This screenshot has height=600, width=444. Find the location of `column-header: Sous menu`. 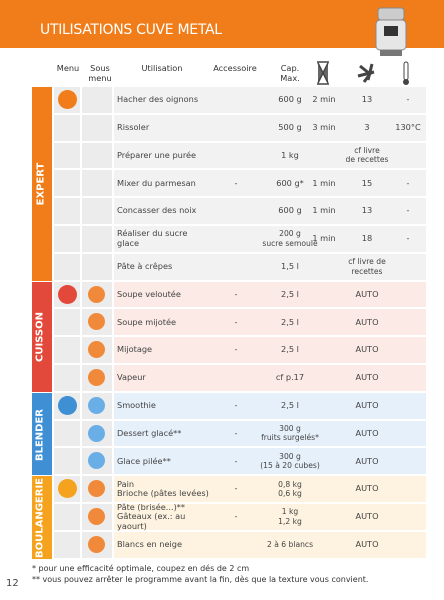

column-header: Sous menu is located at coordinates (100, 73).